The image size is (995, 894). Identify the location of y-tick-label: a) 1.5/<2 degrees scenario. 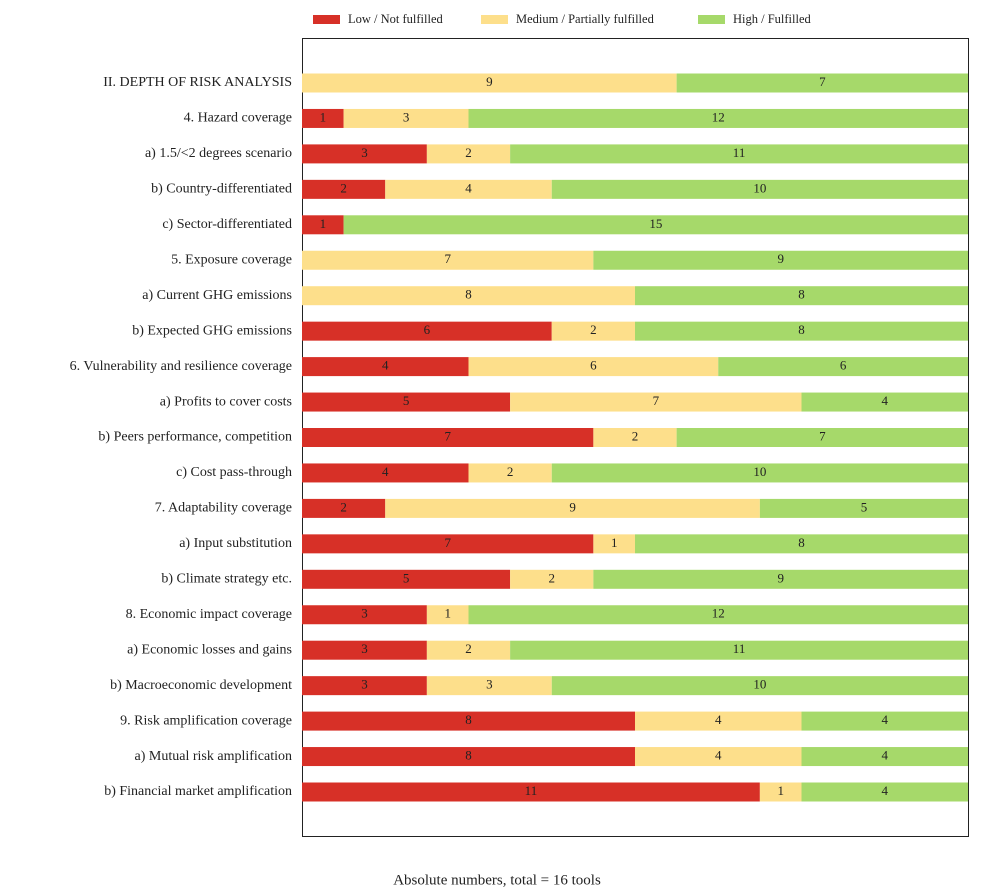
(218, 153).